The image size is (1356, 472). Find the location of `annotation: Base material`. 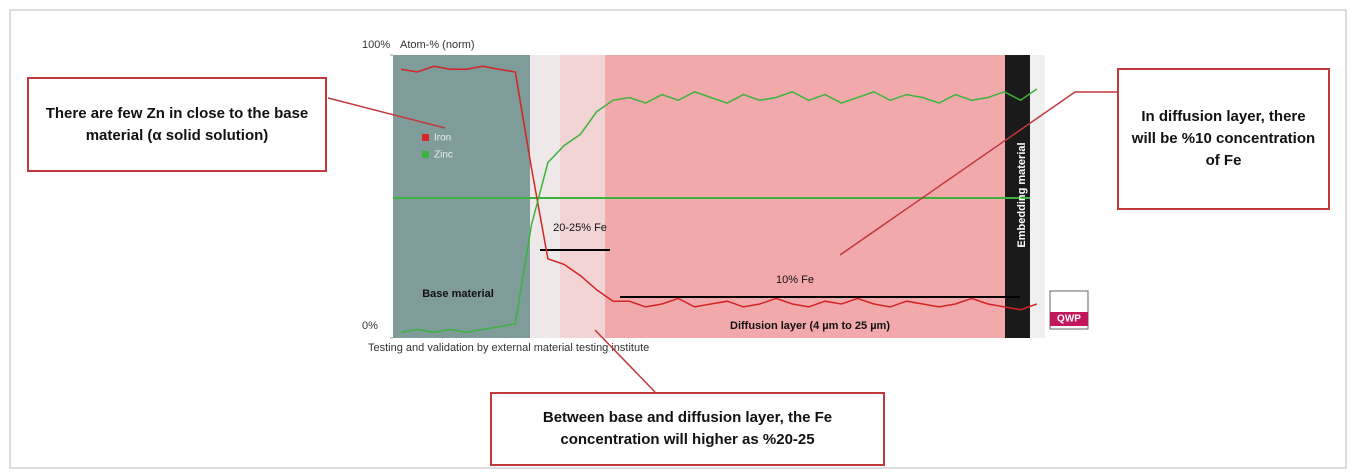

annotation: Base material is located at coordinates (458, 294).